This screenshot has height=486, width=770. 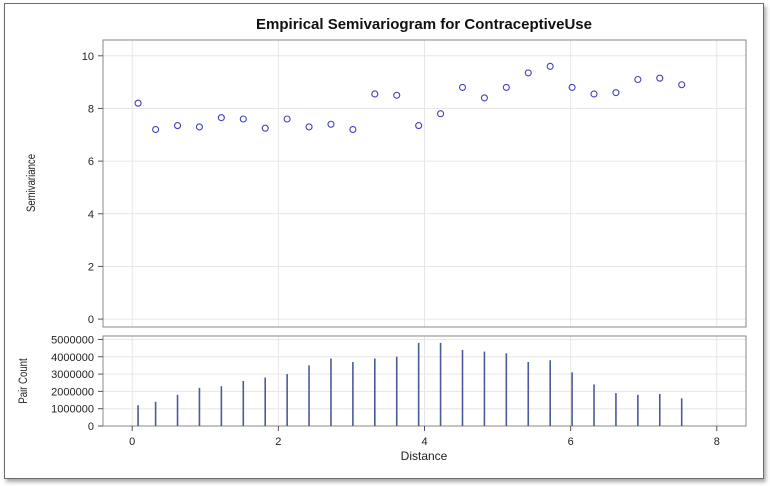 What do you see at coordinates (424, 442) in the screenshot?
I see `x-tick-label: 4` at bounding box center [424, 442].